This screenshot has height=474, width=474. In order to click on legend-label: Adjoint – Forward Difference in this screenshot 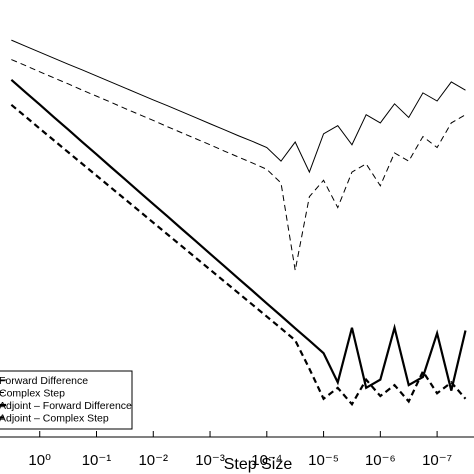, I will do `click(66, 406)`.